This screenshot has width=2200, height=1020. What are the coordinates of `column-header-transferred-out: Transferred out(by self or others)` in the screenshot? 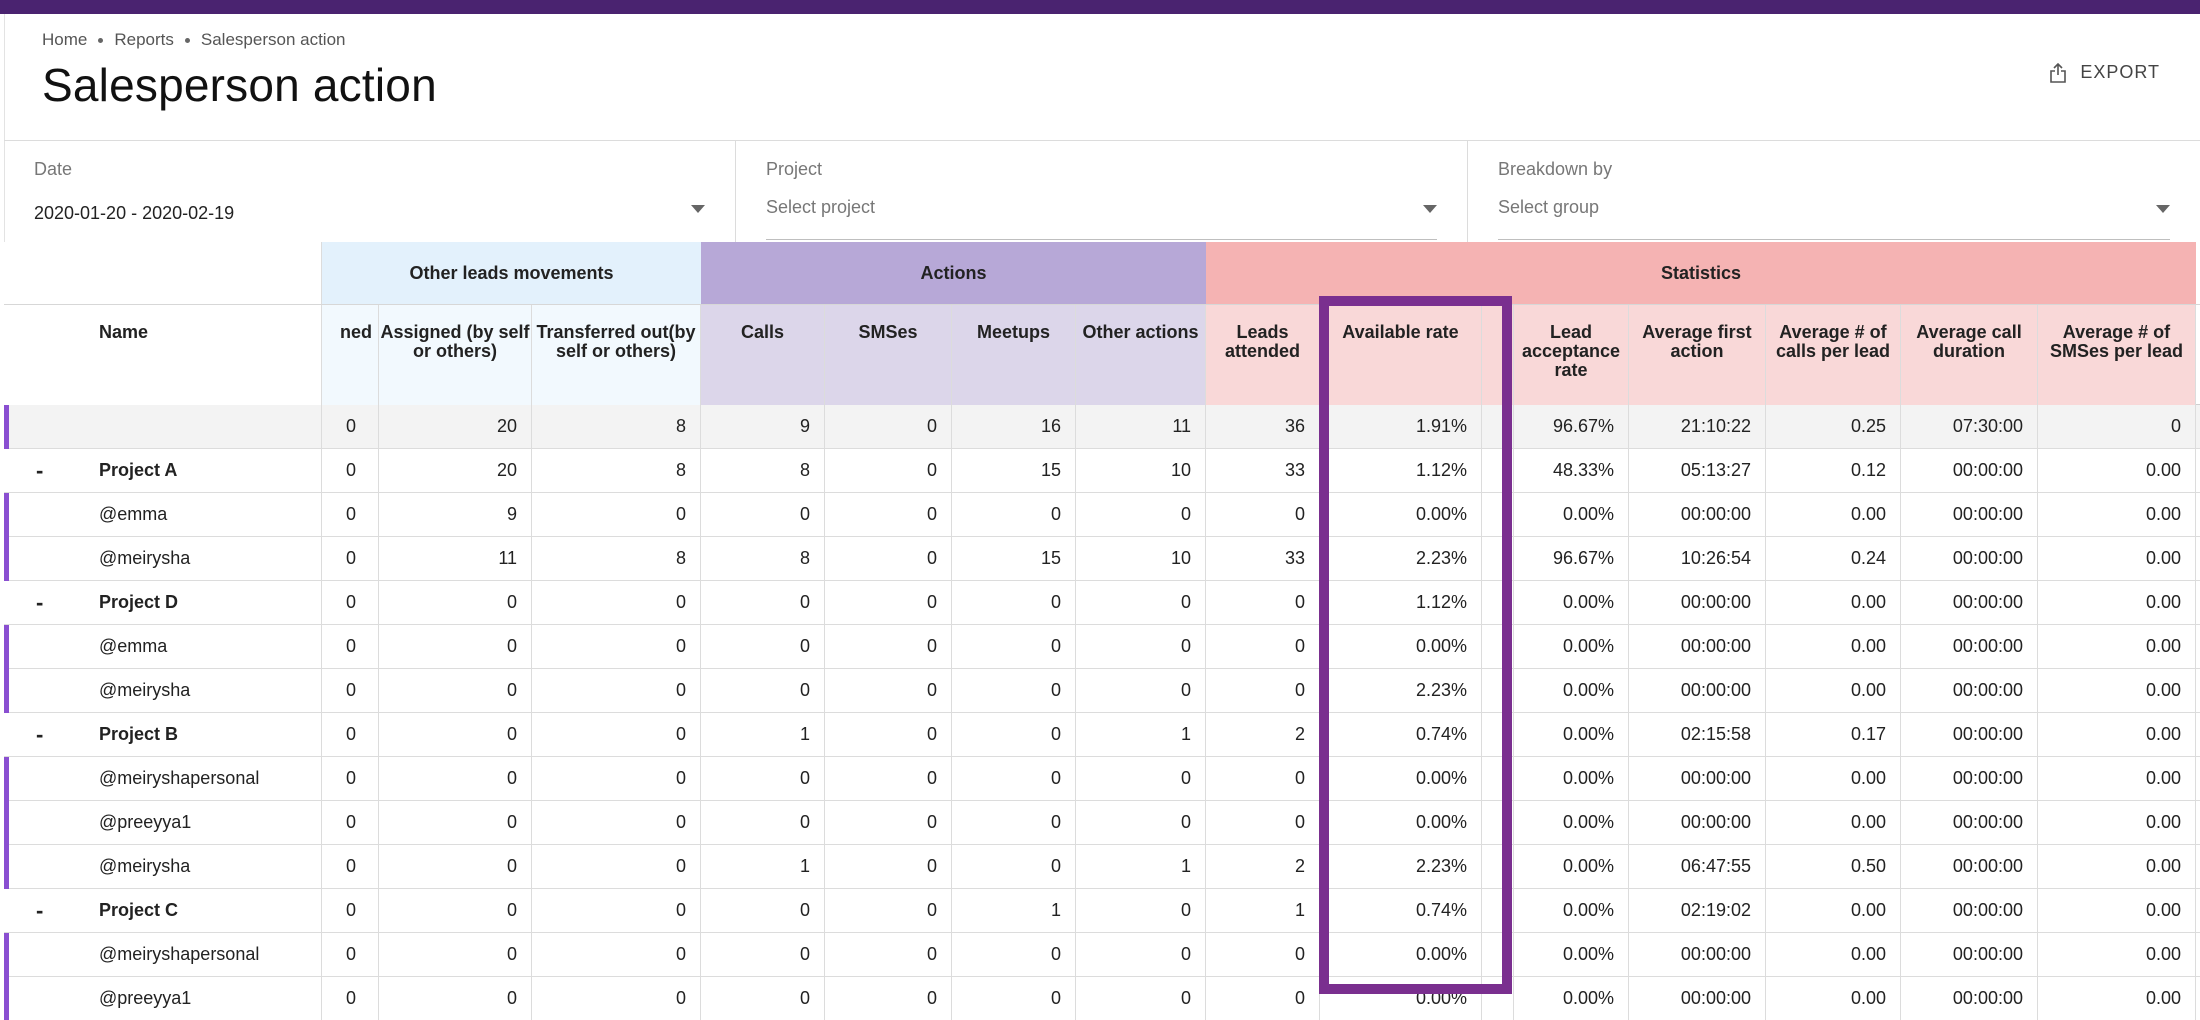 It's located at (616, 355).